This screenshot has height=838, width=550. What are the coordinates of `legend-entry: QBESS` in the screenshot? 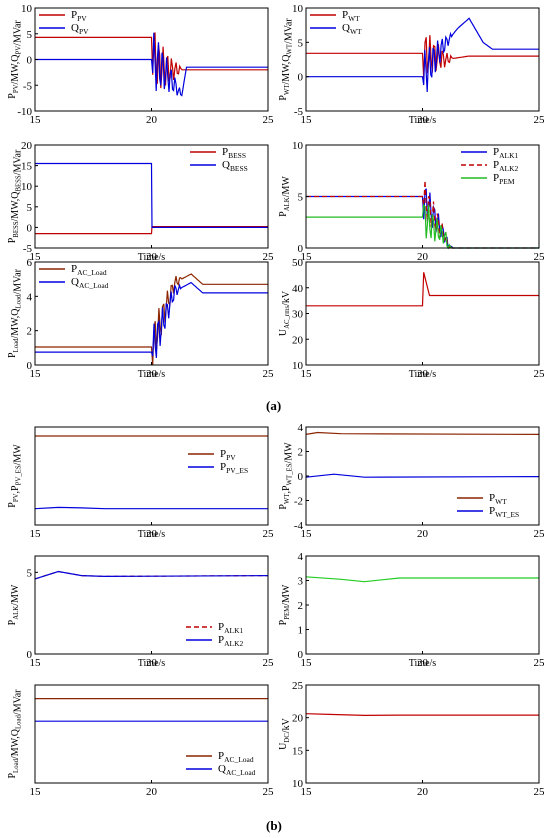 It's located at (235, 166).